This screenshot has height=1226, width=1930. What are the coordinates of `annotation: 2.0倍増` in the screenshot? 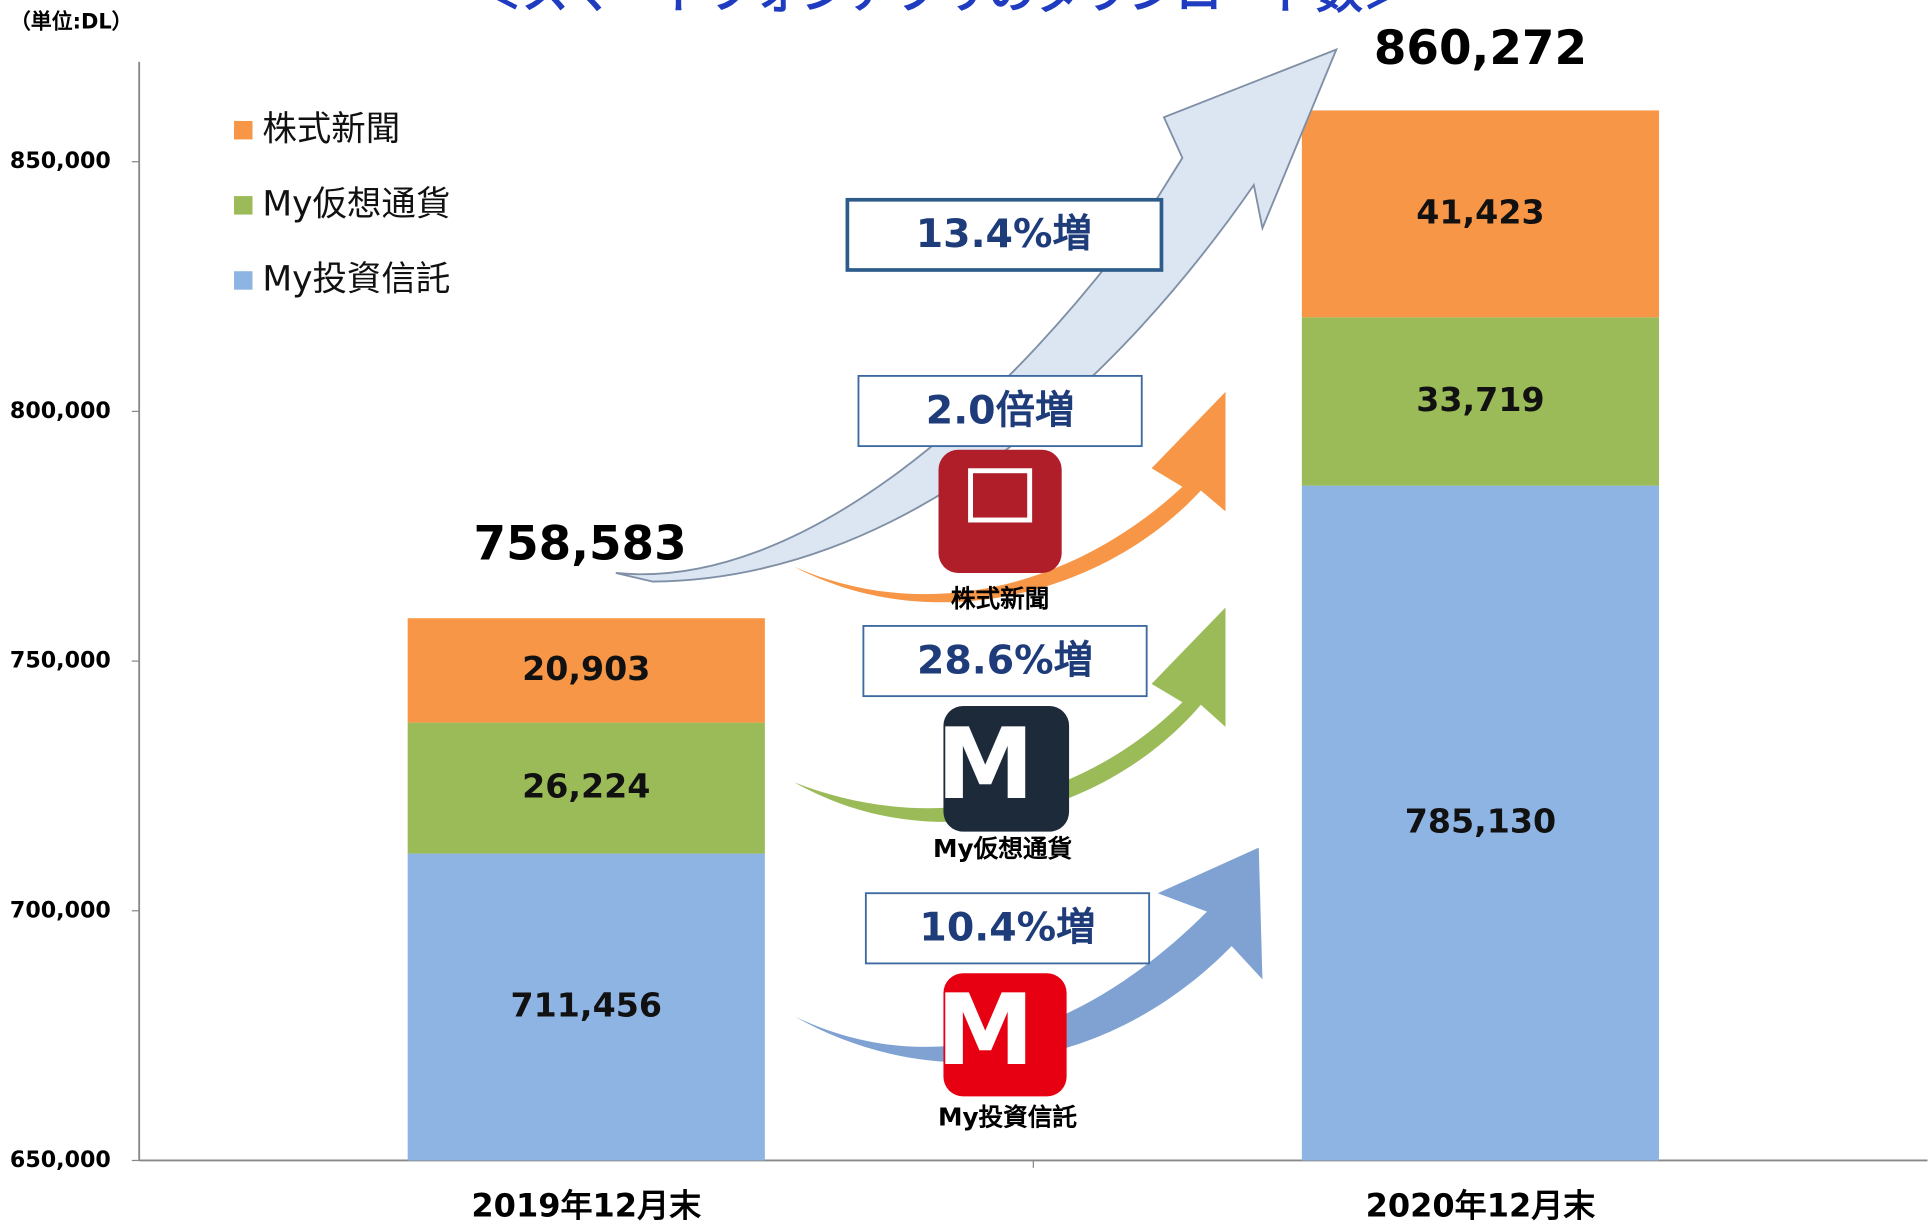 It's located at (1000, 410).